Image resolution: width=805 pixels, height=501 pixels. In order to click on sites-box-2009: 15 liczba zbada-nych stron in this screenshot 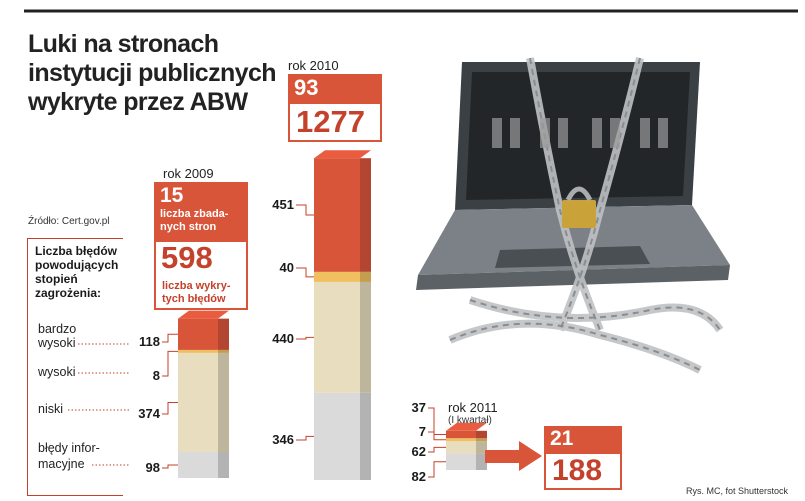, I will do `click(201, 211)`.